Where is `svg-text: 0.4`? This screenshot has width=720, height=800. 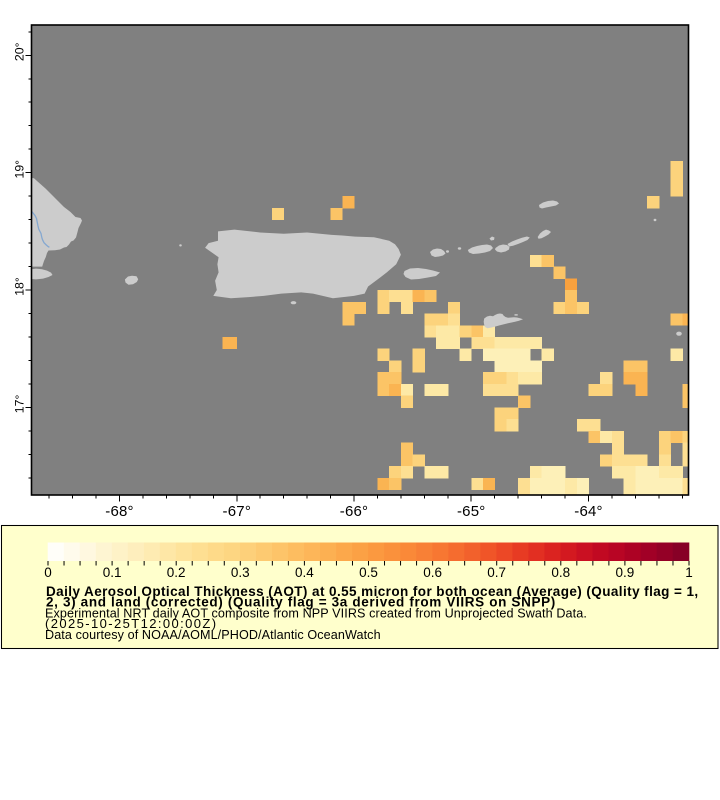
svg-text: 0.4 is located at coordinates (304, 572).